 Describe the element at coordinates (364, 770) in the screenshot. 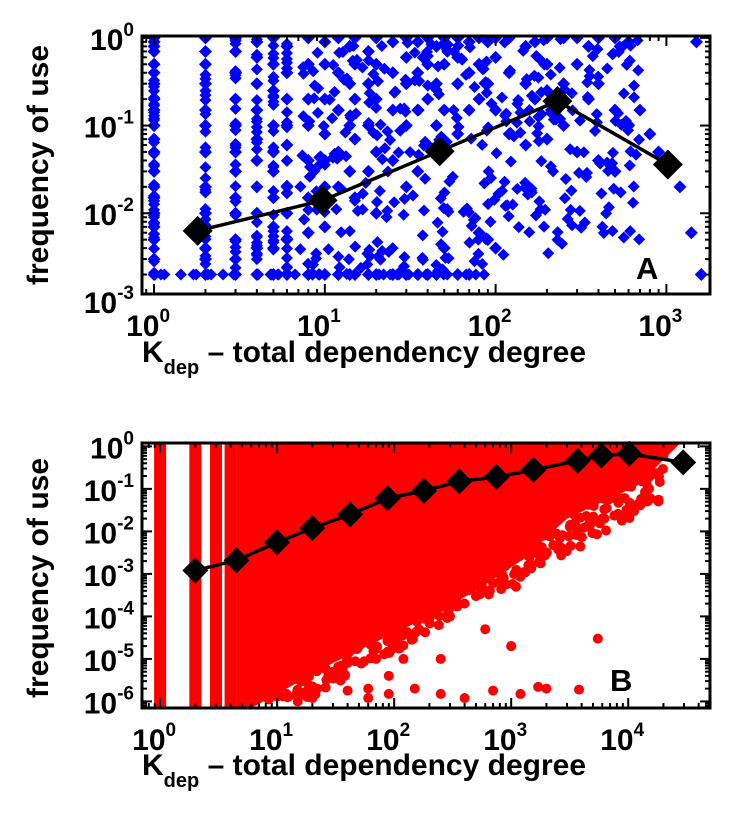

I see `panel-b-x-axis-label: Kdep – total dependency degree` at that location.